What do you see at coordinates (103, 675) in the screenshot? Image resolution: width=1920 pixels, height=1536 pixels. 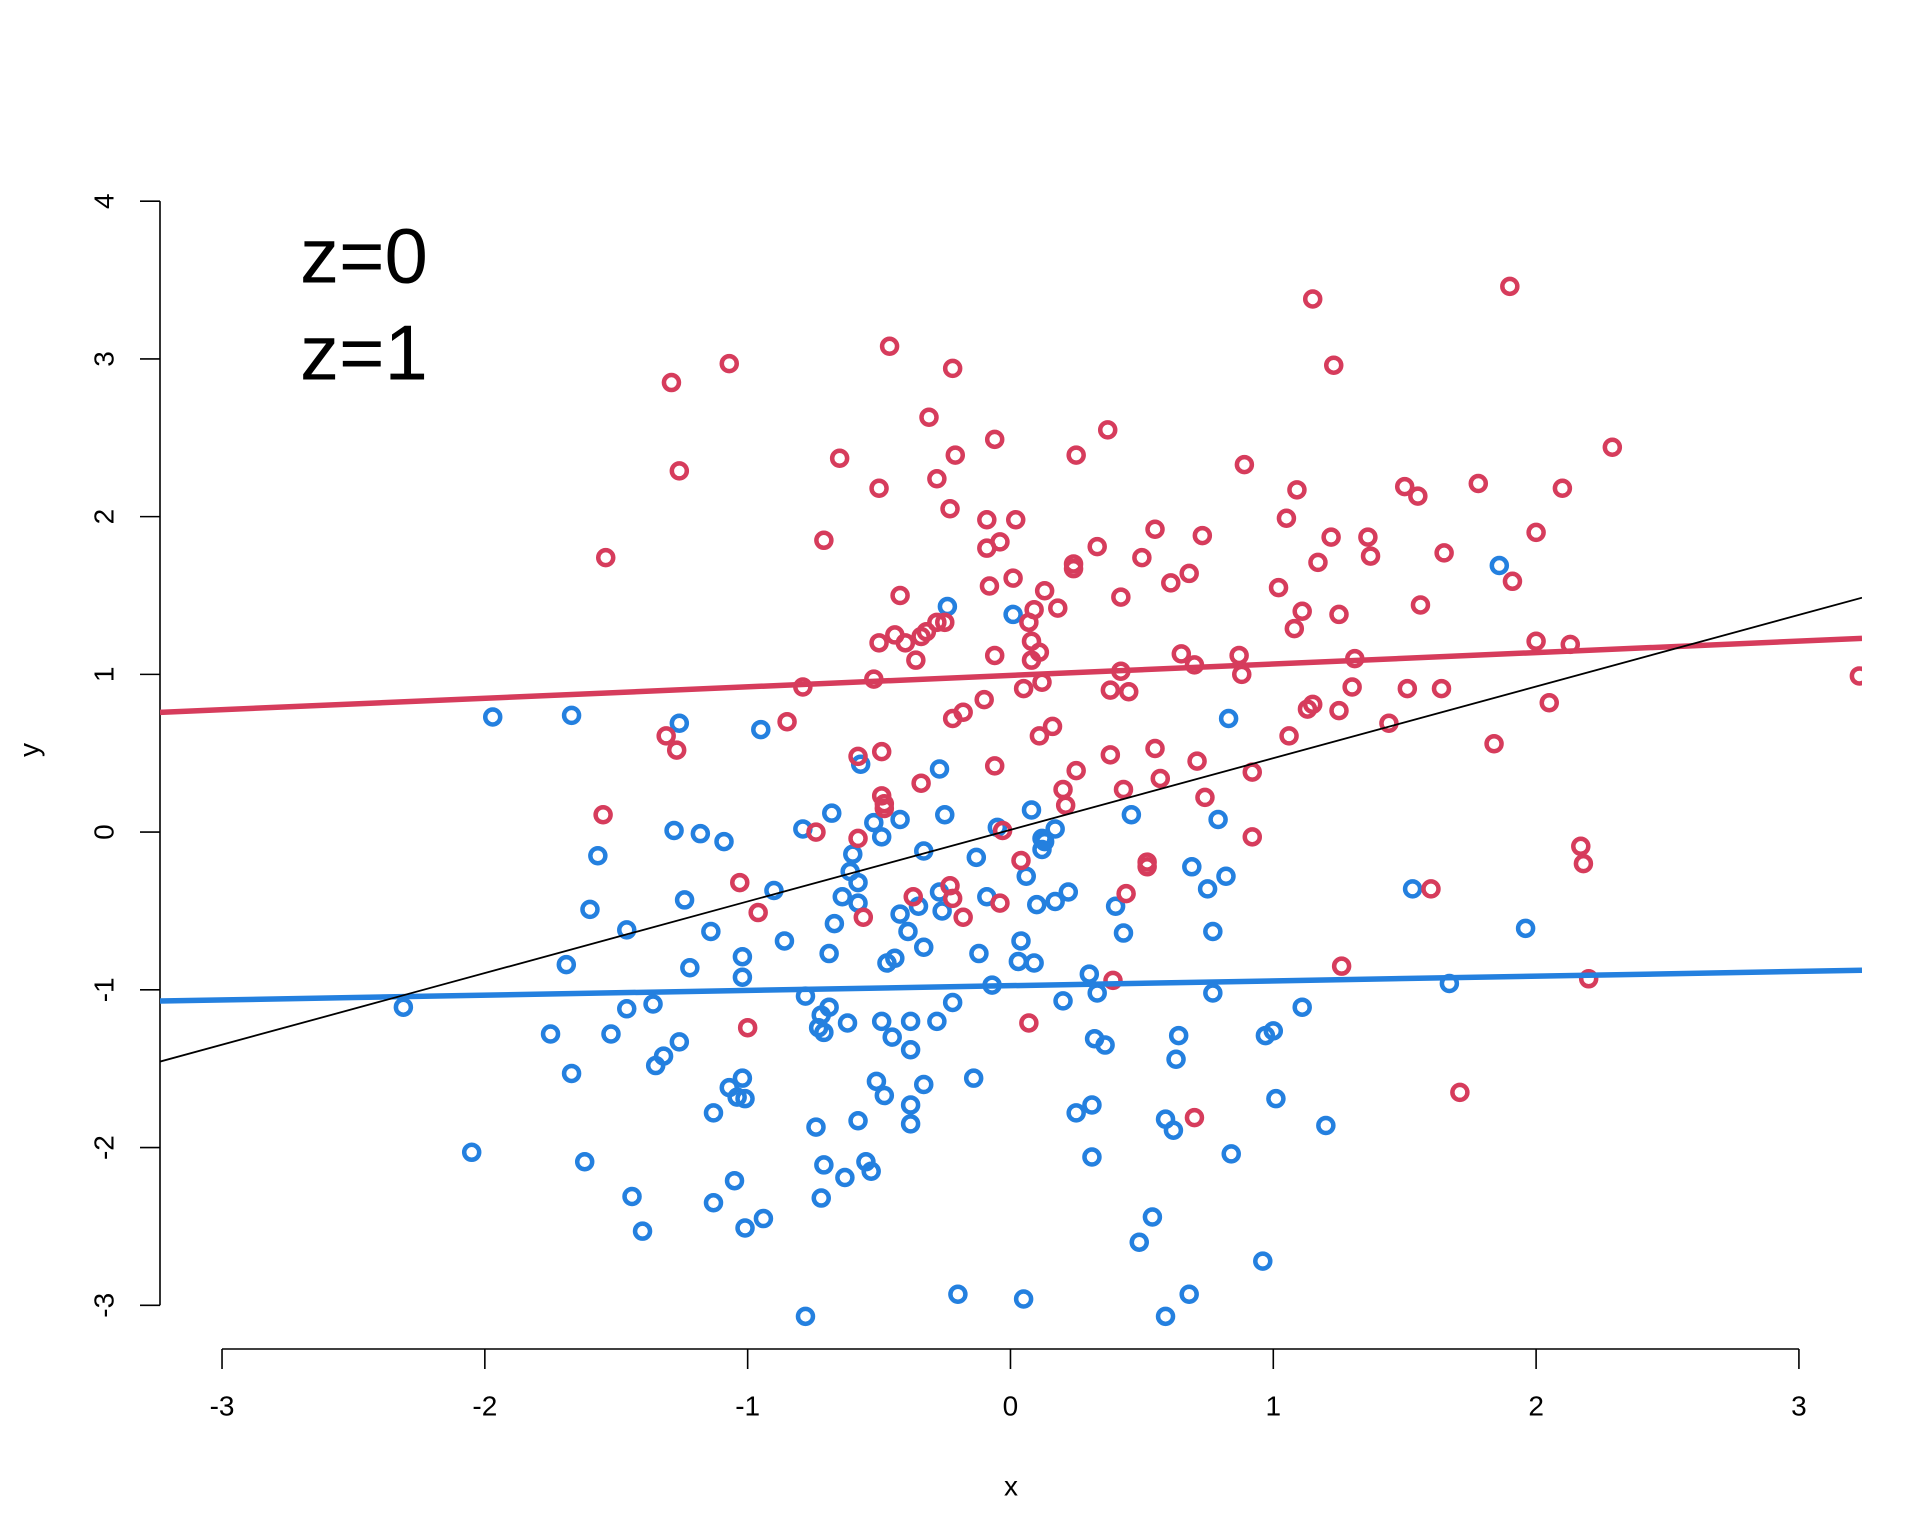 I see `y-tick-label: 1` at bounding box center [103, 675].